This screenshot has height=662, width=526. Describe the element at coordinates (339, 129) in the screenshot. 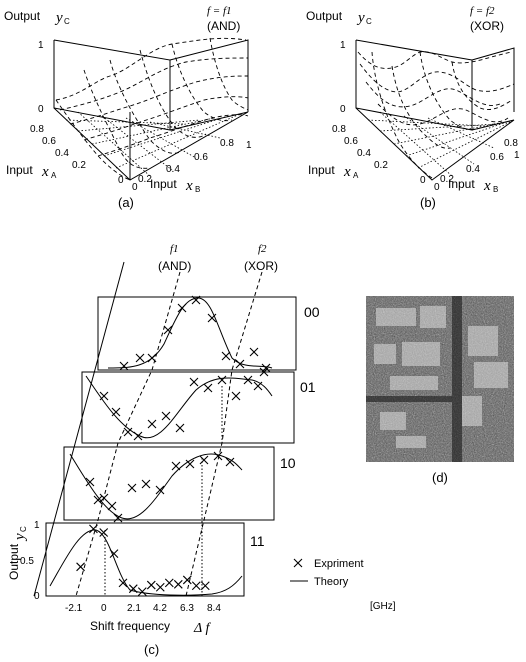

I see `xa-tick: 0.8` at that location.